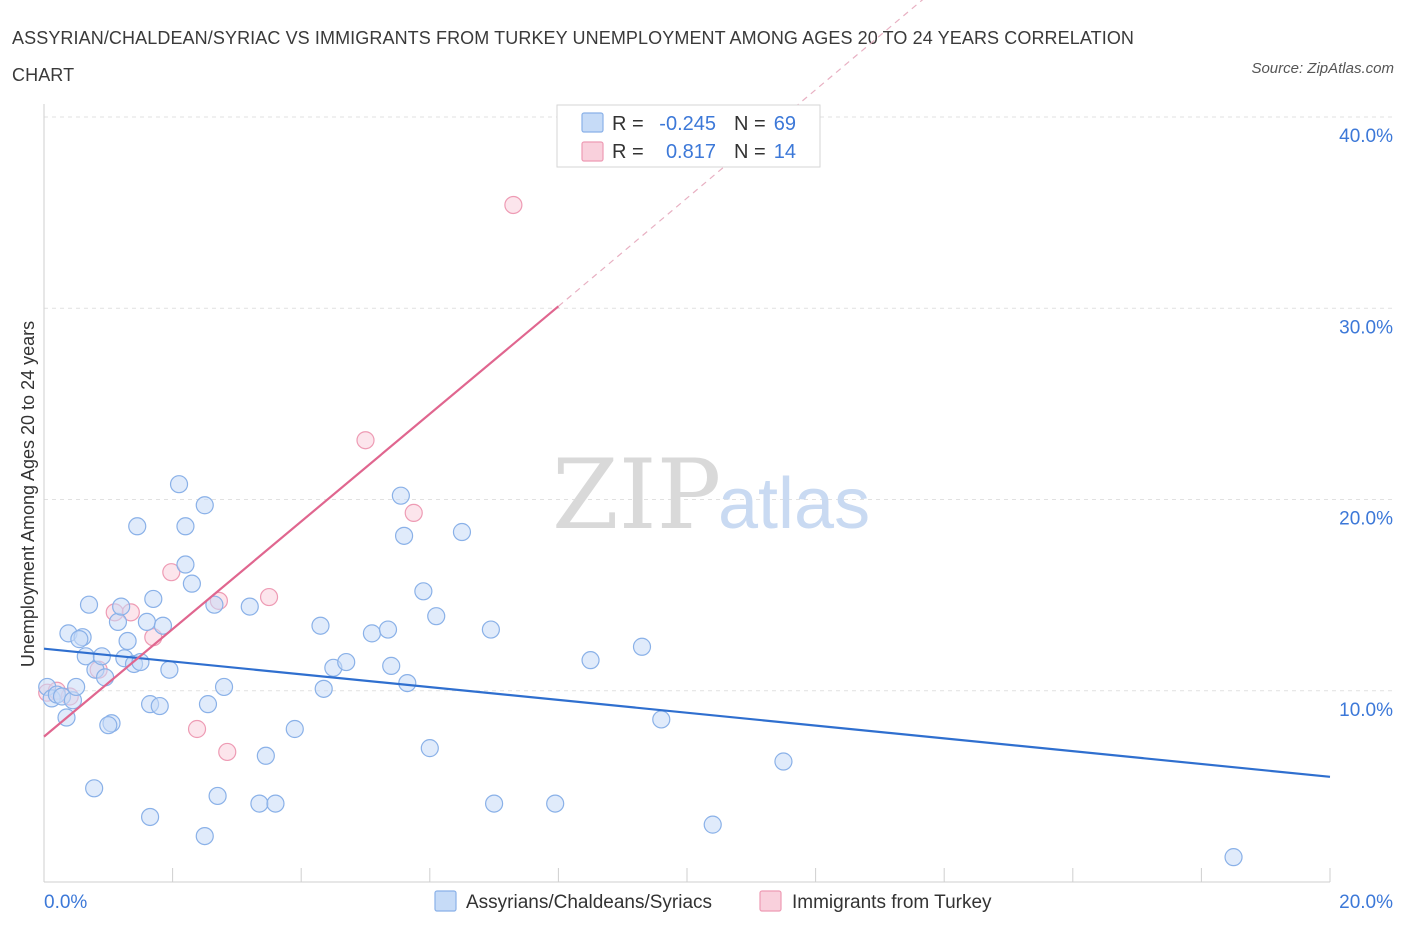 Image resolution: width=1406 pixels, height=930 pixels. Describe the element at coordinates (28, 494) in the screenshot. I see `y-axis-label: Unemployment Among Ages 20 to 24 years` at that location.